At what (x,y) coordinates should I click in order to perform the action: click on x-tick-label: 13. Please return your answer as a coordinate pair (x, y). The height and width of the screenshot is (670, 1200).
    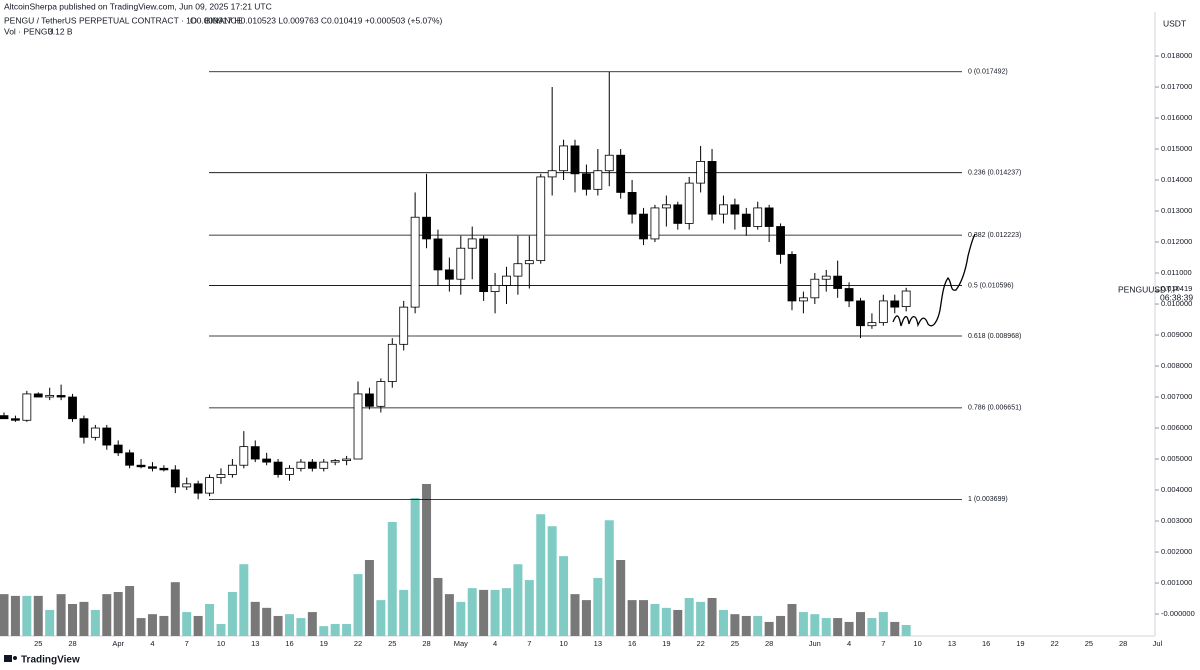
    Looking at the image, I should click on (255, 643).